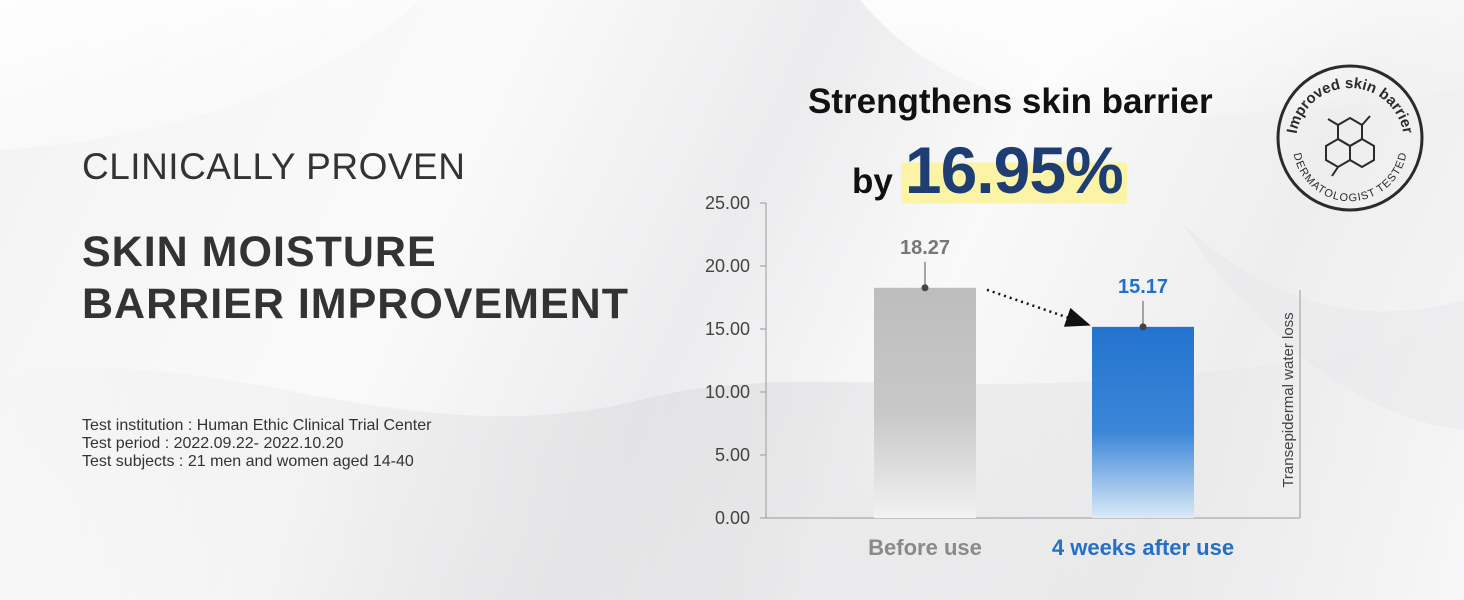 This screenshot has height=600, width=1464. I want to click on x-axis-labels: Before use 4 weeks after use, so click(1051, 547).